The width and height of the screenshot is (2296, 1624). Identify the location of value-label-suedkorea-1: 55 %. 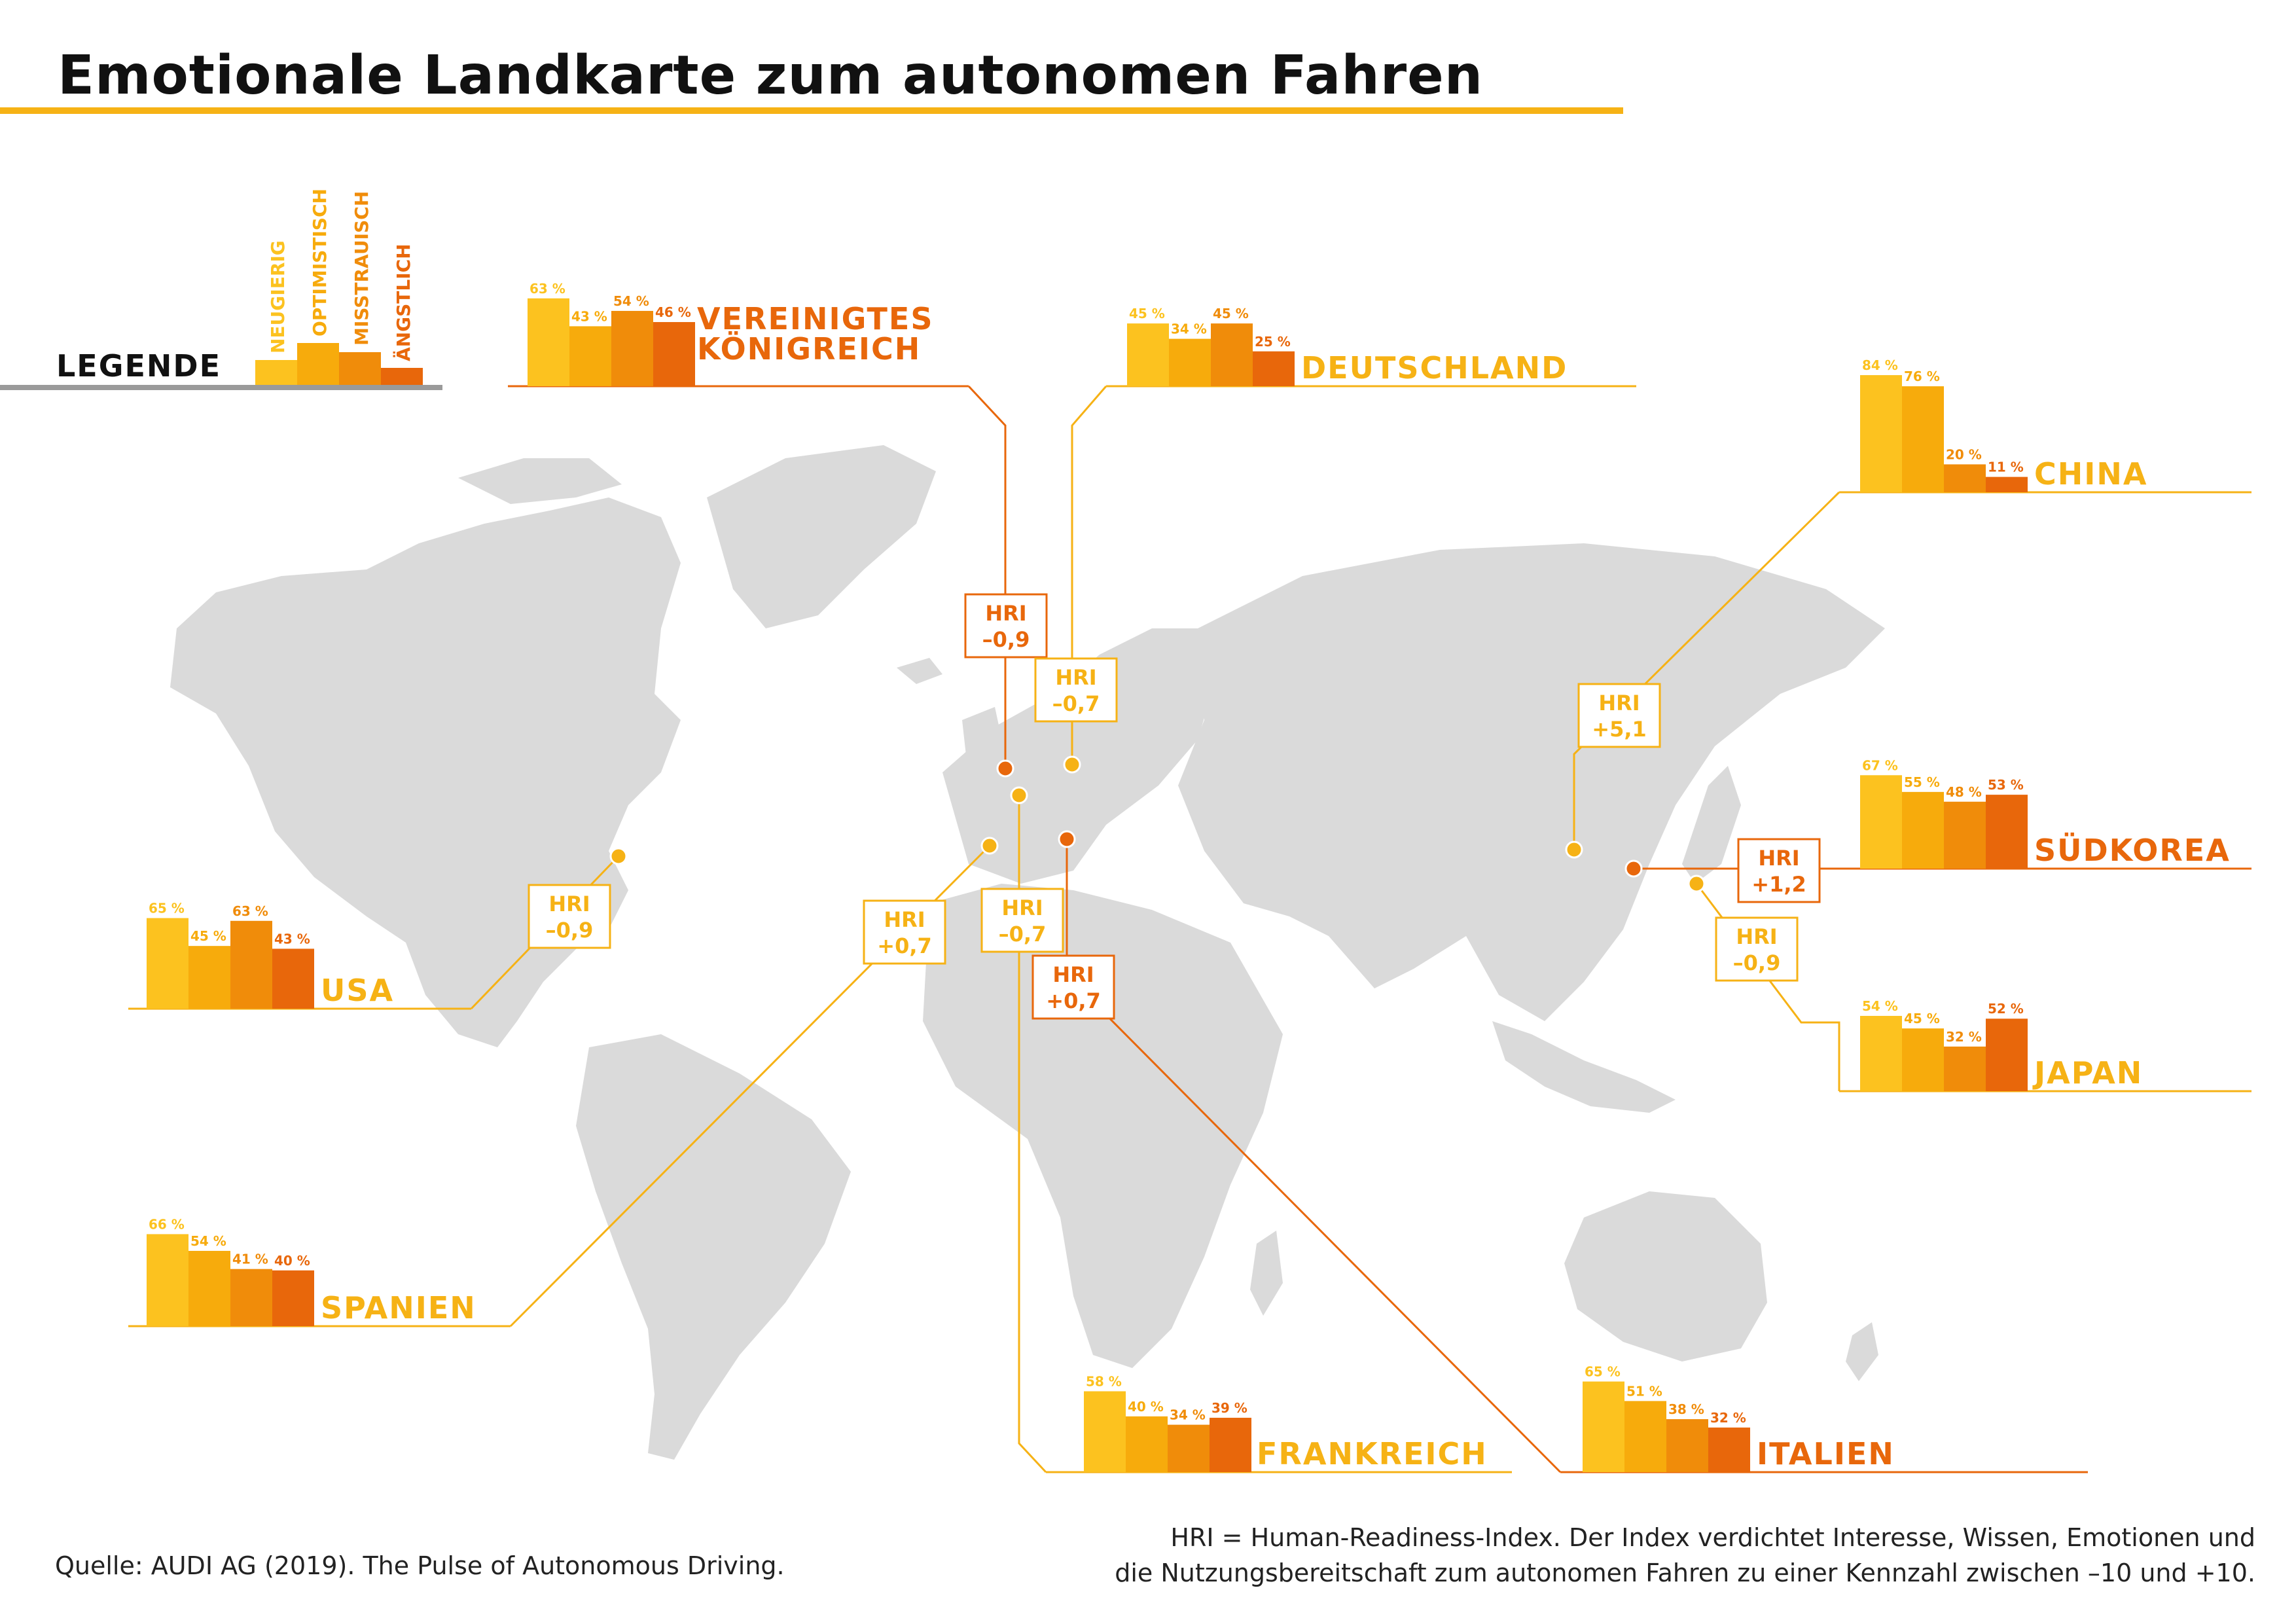
(1922, 782).